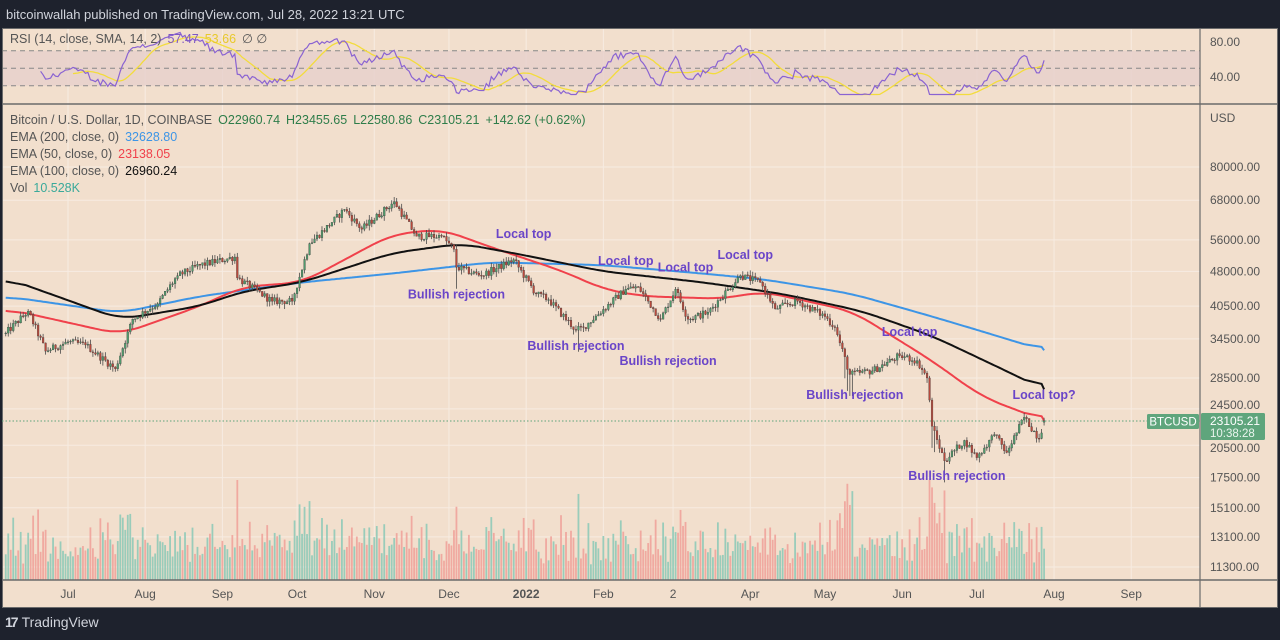  Describe the element at coordinates (1235, 339) in the screenshot. I see `price-tick-label: 34500.00` at that location.